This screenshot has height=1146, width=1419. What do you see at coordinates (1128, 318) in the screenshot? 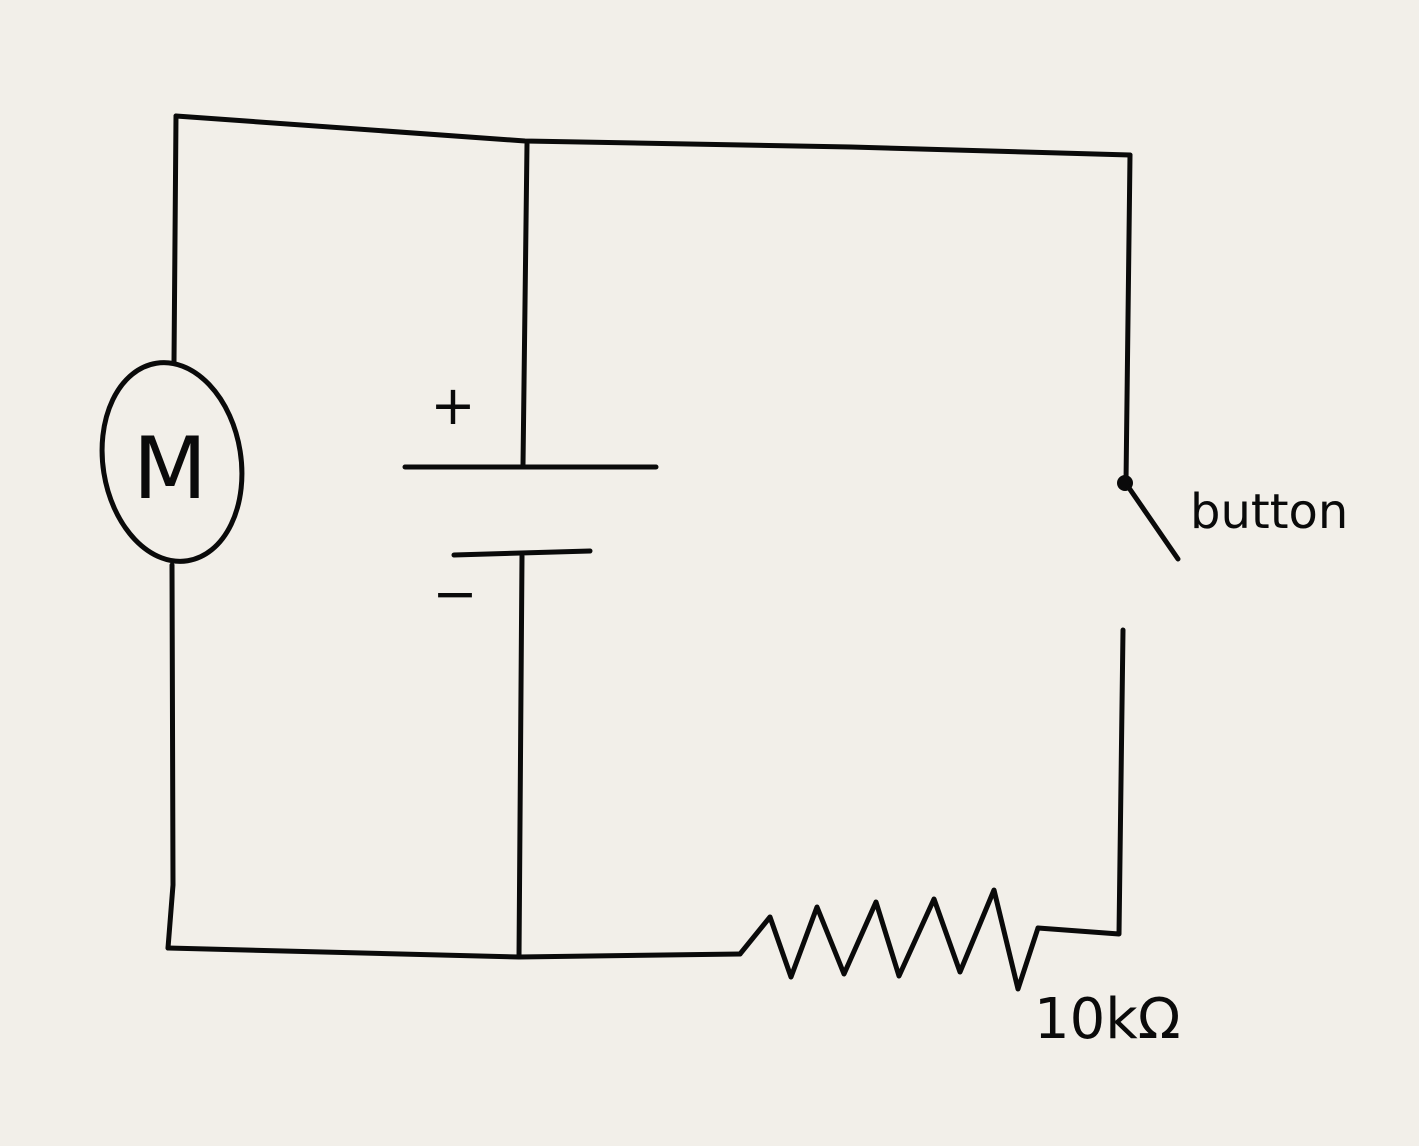
I see `right-upper-wire` at bounding box center [1128, 318].